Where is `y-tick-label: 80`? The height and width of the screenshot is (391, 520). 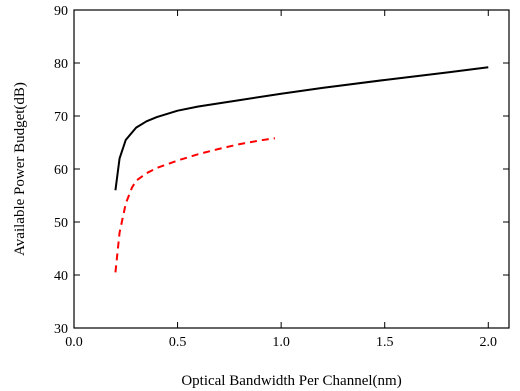
y-tick-label: 80 is located at coordinates (61, 64).